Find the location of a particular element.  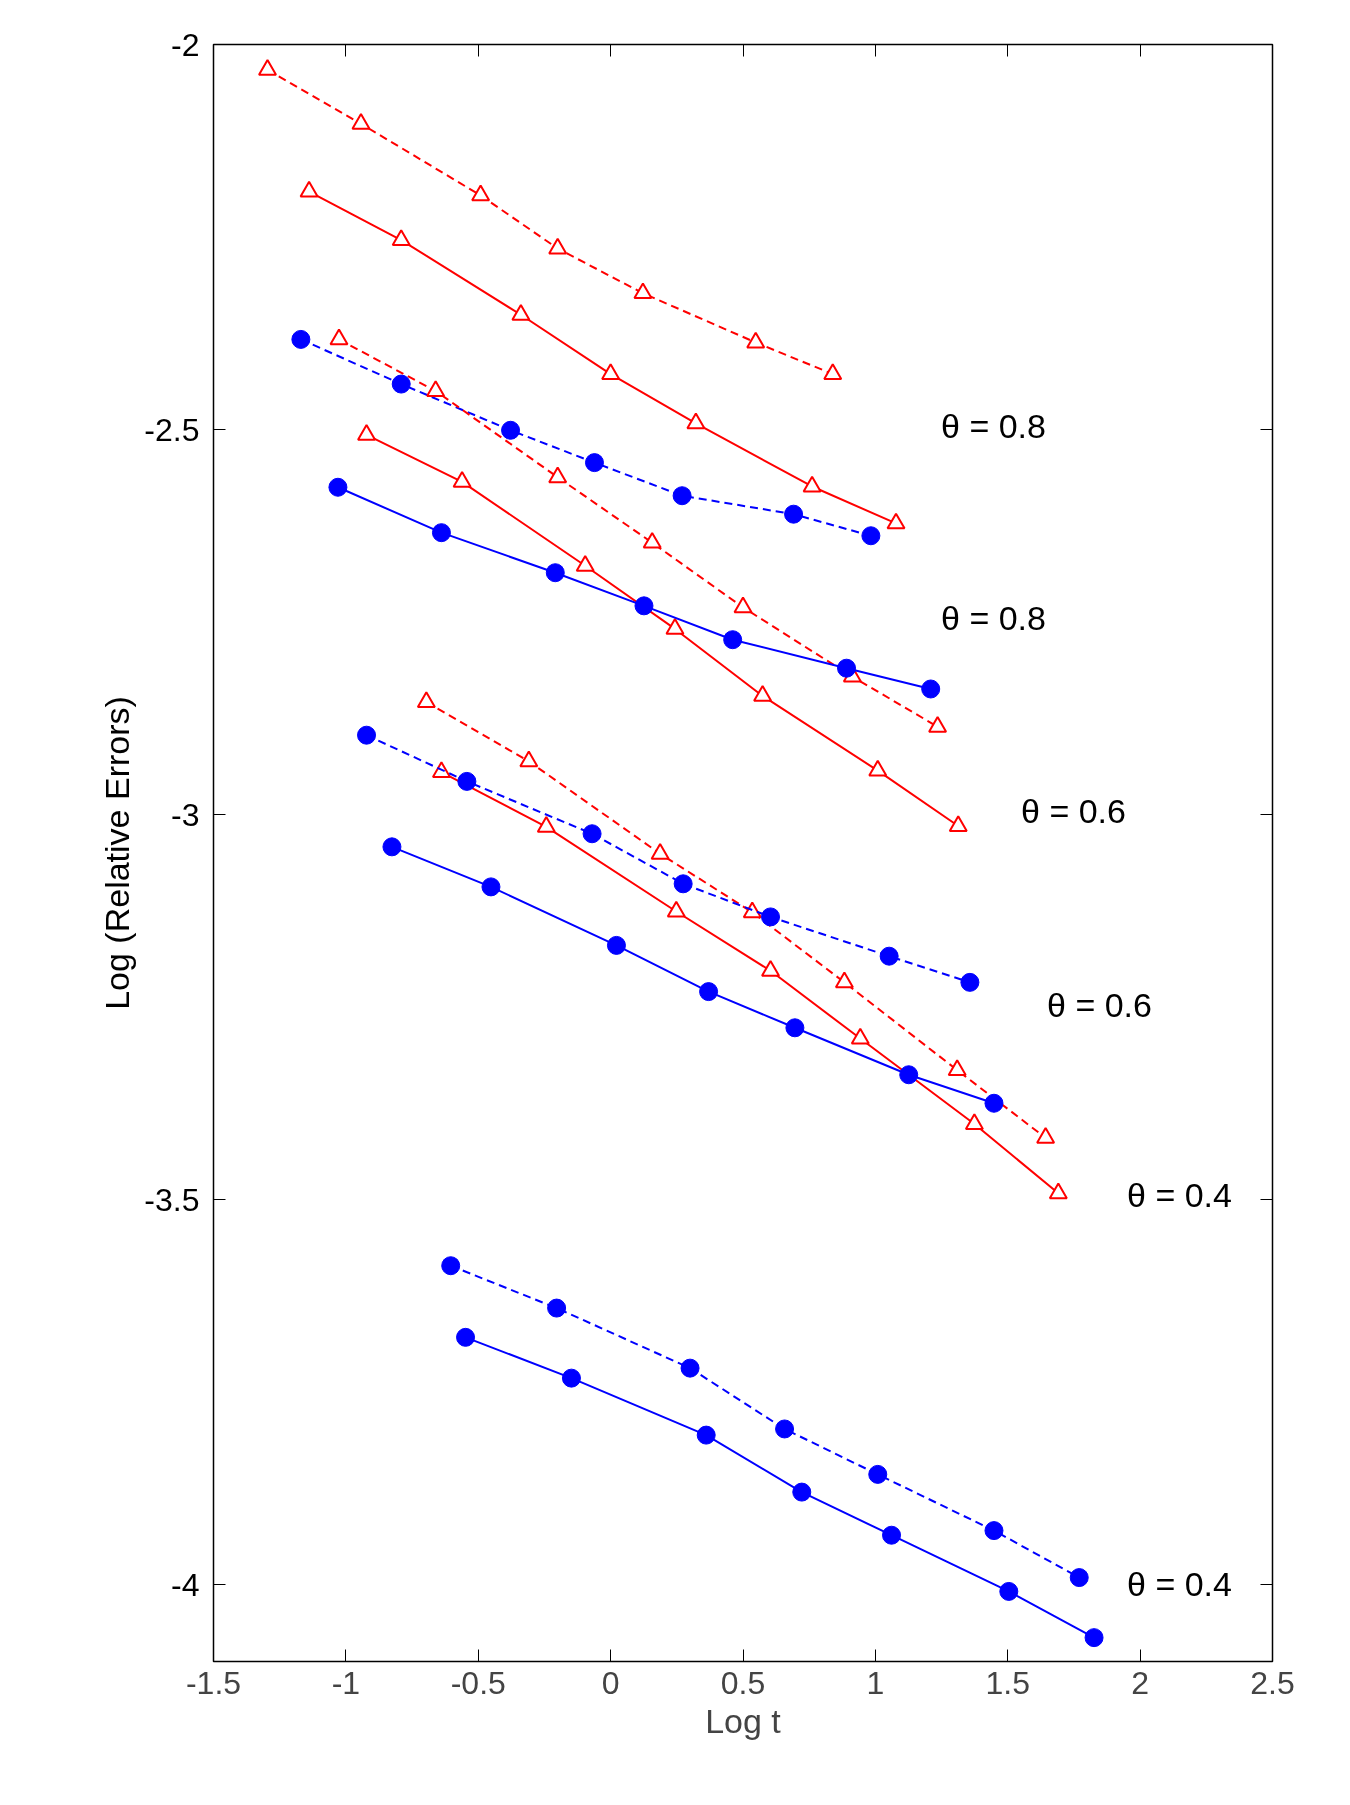

x-tick-label: -1.5 is located at coordinates (213, 1682).